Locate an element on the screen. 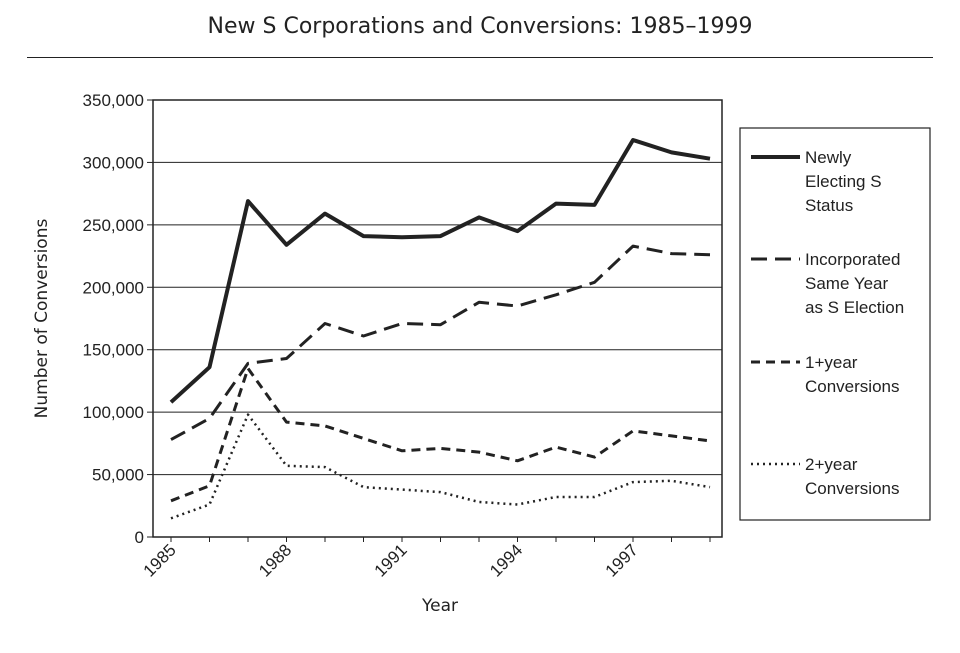  x-tick-label: 1994 is located at coordinates (506, 560).